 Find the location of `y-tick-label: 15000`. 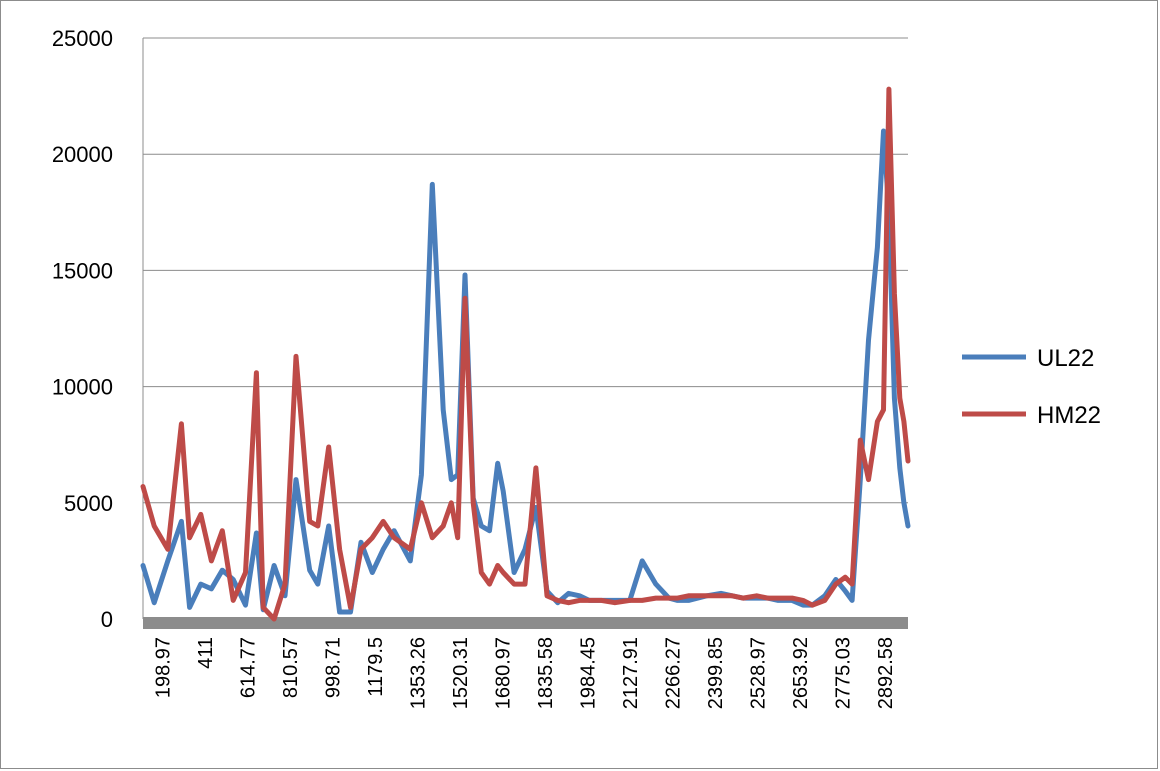

y-tick-label: 15000 is located at coordinates (82, 270).